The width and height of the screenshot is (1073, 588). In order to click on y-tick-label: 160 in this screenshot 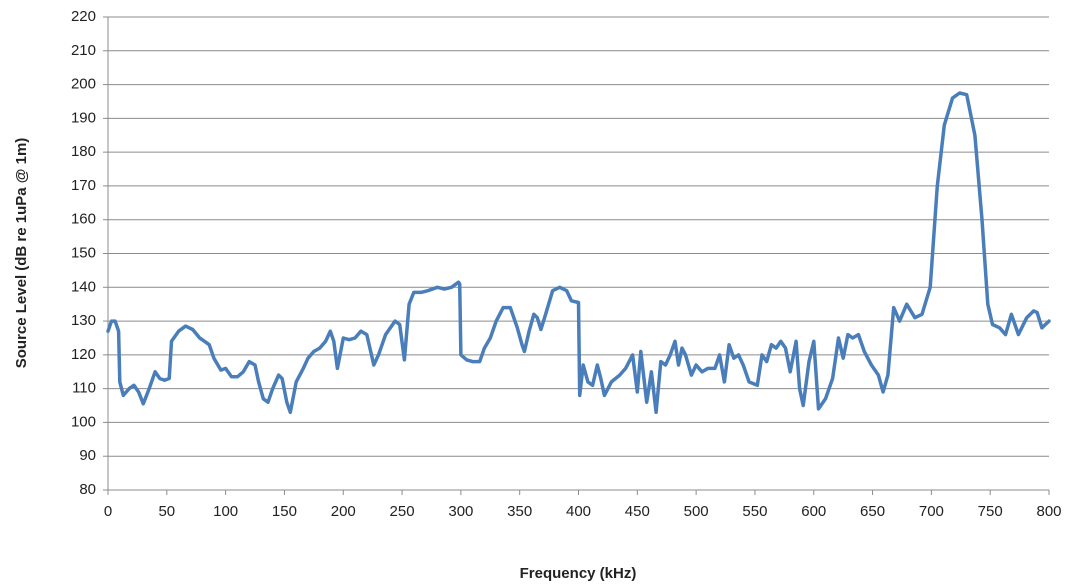, I will do `click(83, 219)`.